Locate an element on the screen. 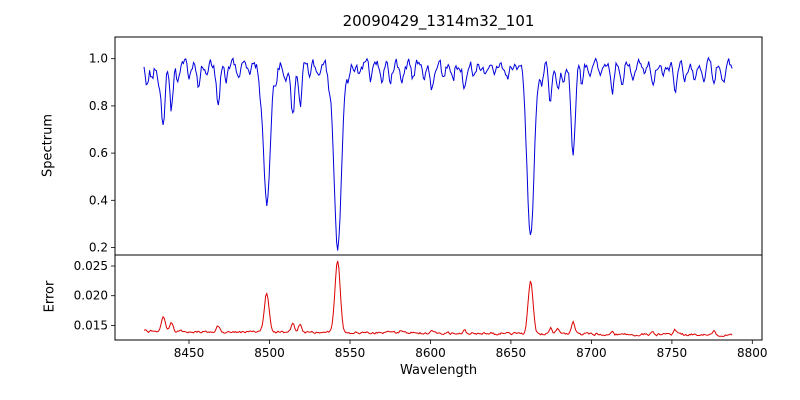 The image size is (800, 400). error-line is located at coordinates (438, 299).